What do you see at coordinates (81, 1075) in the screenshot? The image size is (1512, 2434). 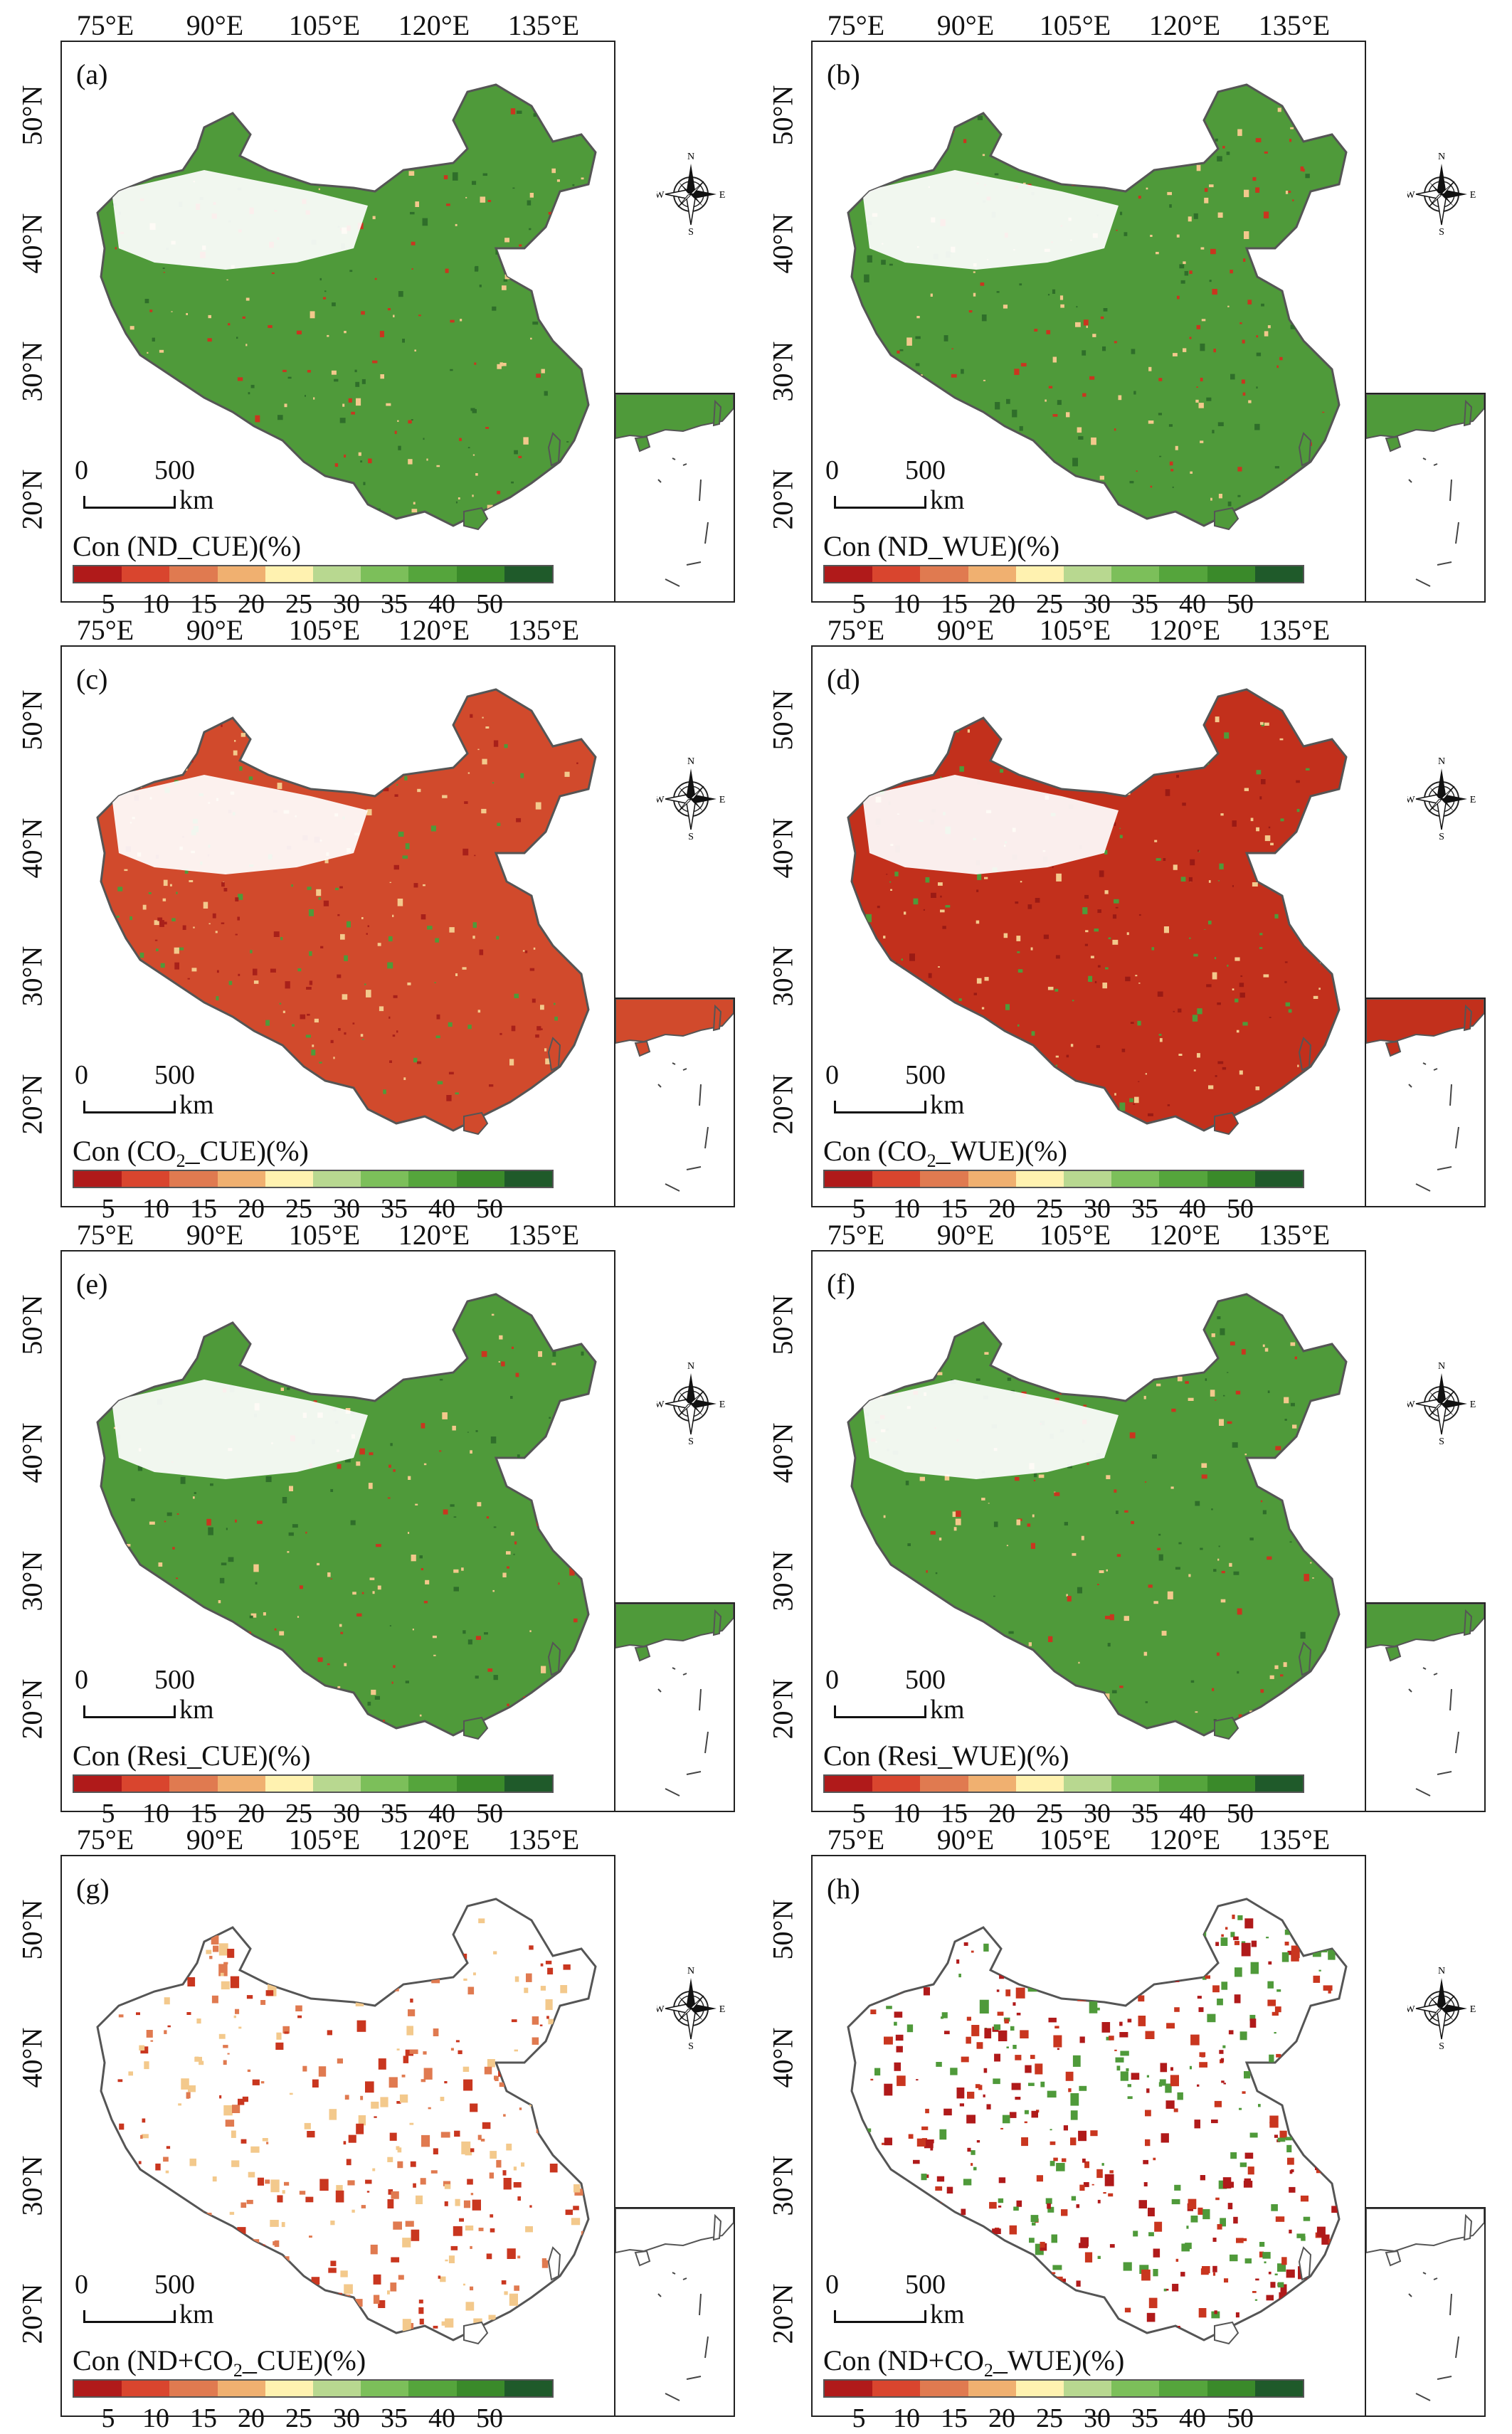 I see `scale-start: 0` at bounding box center [81, 1075].